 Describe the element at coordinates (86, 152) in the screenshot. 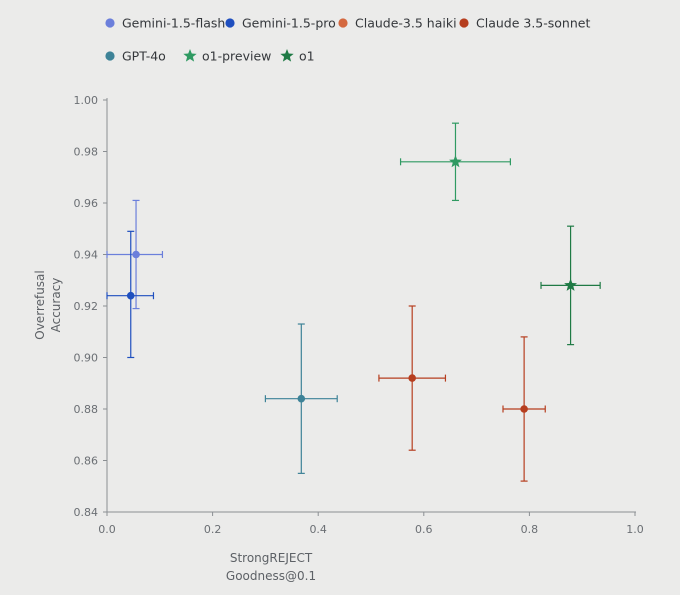

I see `y-tick-label: 0.98` at that location.